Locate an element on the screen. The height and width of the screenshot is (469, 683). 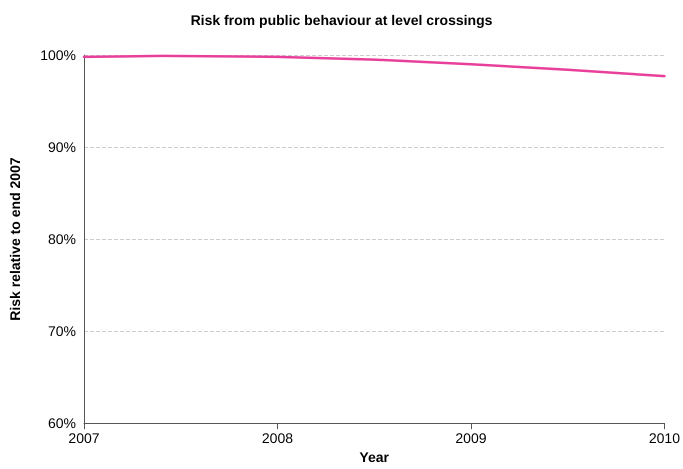
y-tick-label: 70% is located at coordinates (62, 331).